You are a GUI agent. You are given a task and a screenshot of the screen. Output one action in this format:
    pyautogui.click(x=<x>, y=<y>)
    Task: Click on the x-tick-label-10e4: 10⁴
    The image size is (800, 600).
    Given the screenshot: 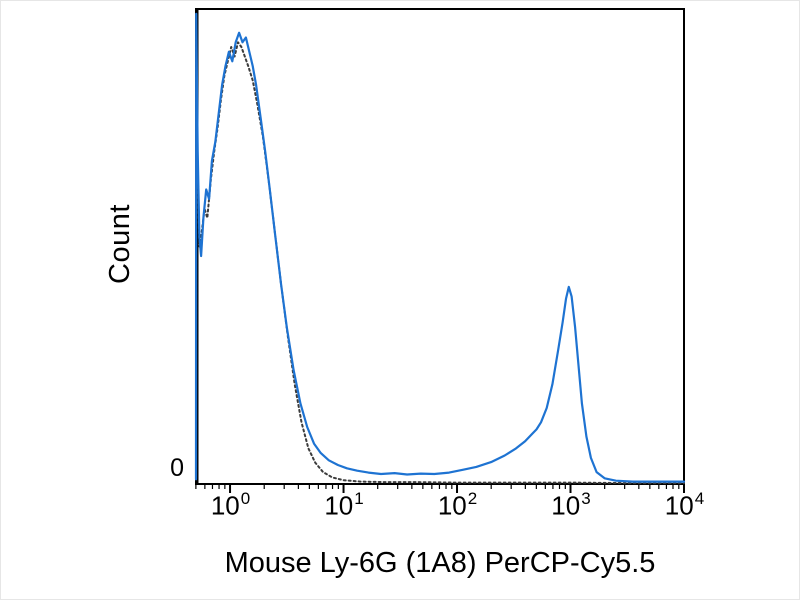 What is the action you would take?
    pyautogui.click(x=684, y=505)
    